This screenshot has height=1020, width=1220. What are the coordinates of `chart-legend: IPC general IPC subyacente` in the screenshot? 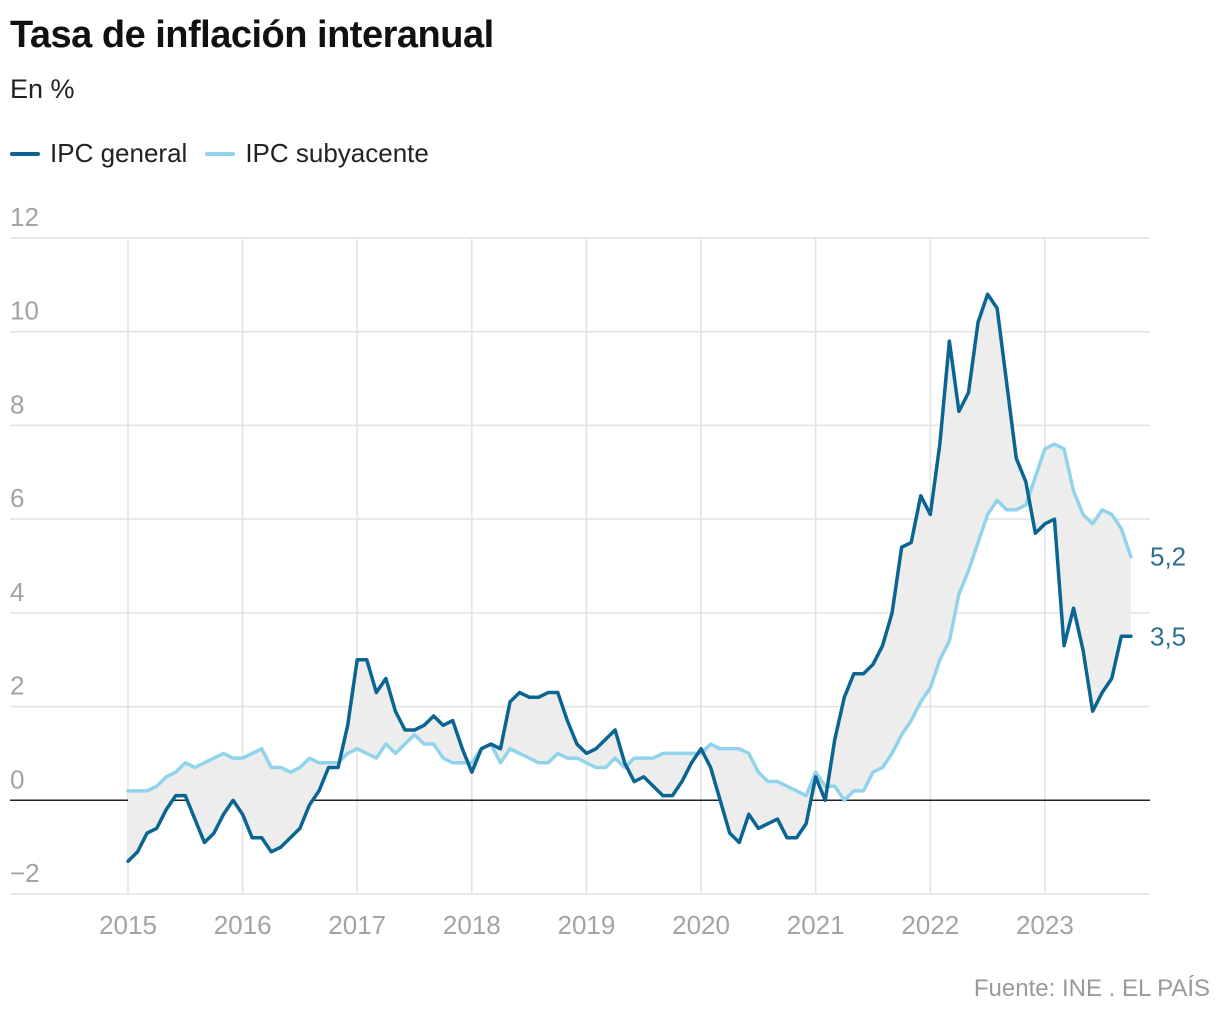 It's located at (228, 153).